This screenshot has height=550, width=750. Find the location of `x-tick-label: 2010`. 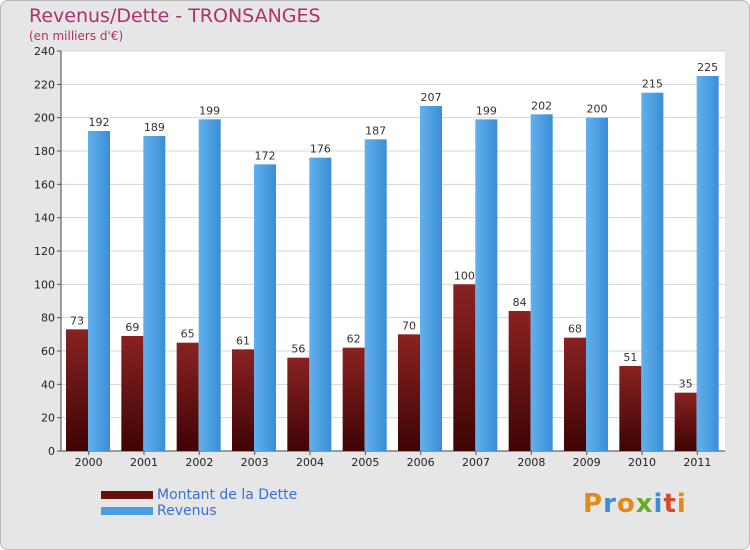

x-tick-label: 2010 is located at coordinates (642, 462).